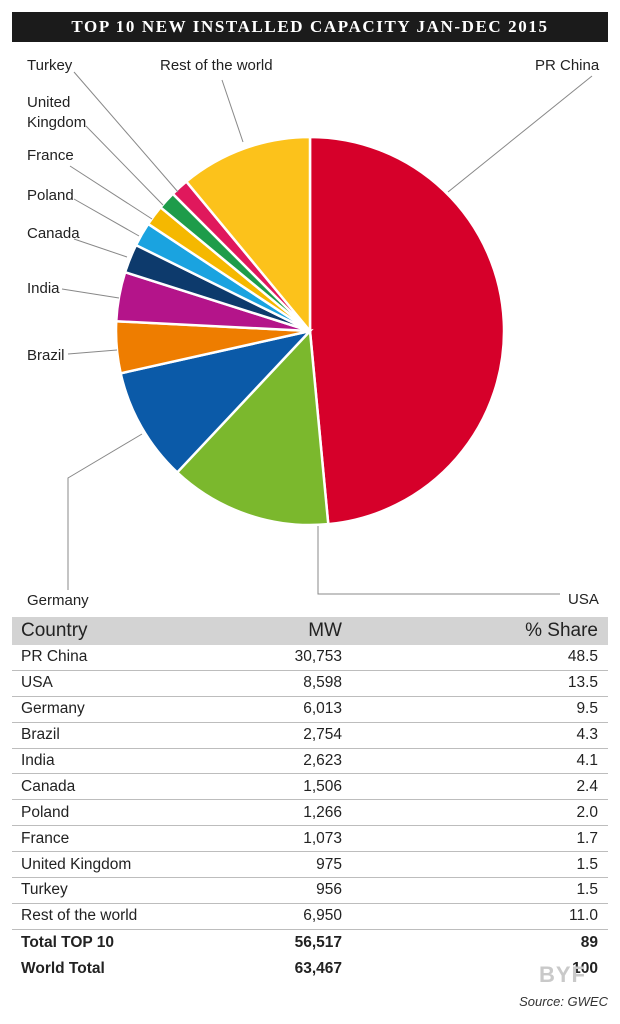 This screenshot has height=1024, width=620. Describe the element at coordinates (325, 630) in the screenshot. I see `header-mw: MW` at that location.